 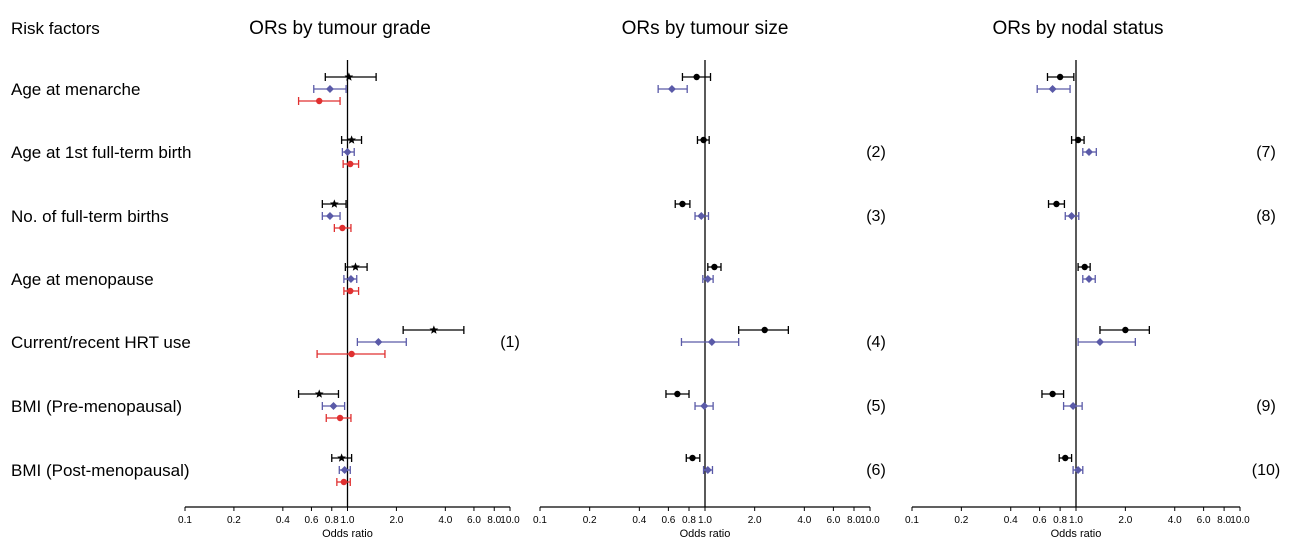 I want to click on footnote-marker: (6), so click(x=876, y=470).